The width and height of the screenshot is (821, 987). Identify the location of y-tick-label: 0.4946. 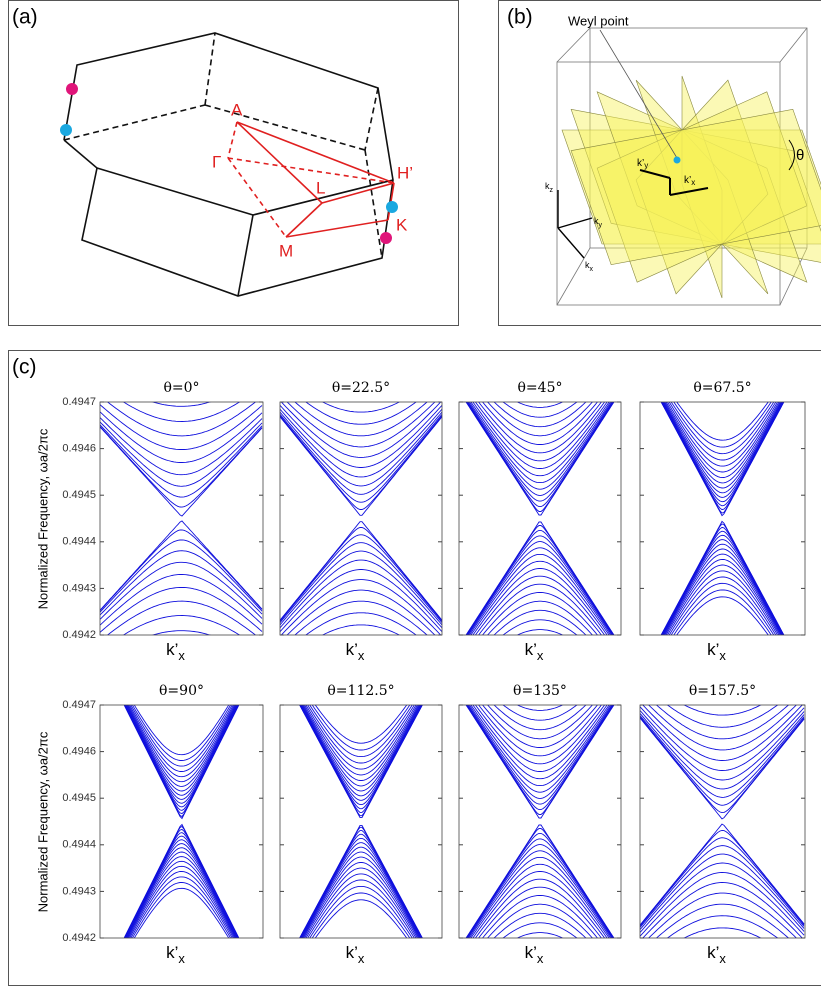
(79, 449).